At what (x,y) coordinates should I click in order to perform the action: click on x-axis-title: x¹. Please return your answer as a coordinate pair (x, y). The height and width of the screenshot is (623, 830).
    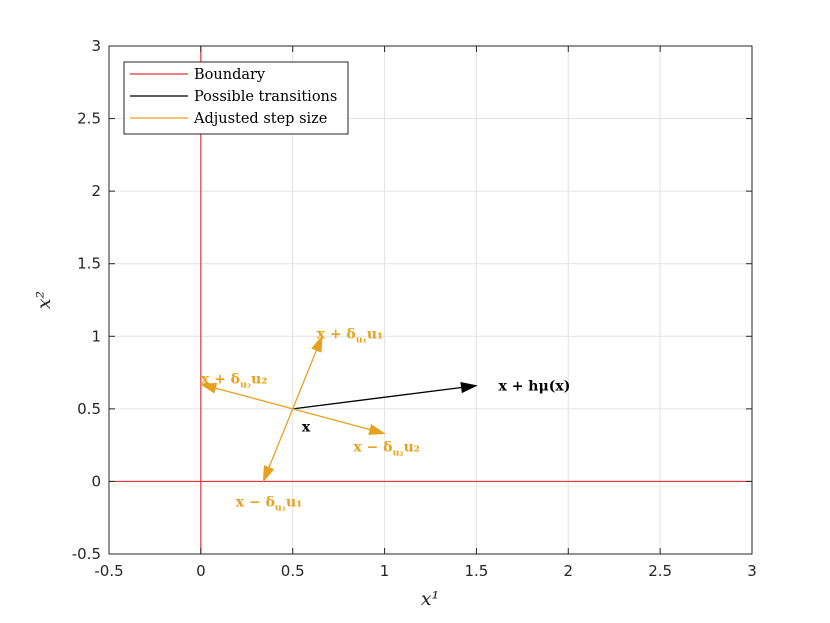
    Looking at the image, I should click on (430, 599).